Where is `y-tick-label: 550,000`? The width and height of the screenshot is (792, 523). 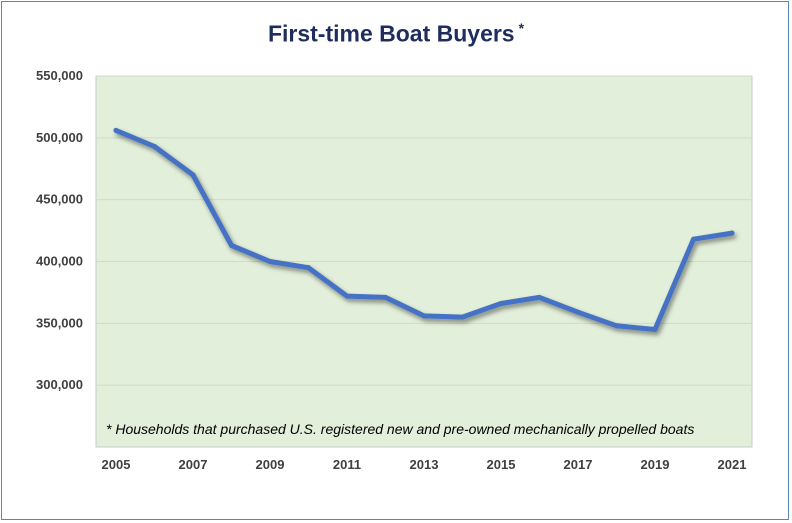 y-tick-label: 550,000 is located at coordinates (59, 75).